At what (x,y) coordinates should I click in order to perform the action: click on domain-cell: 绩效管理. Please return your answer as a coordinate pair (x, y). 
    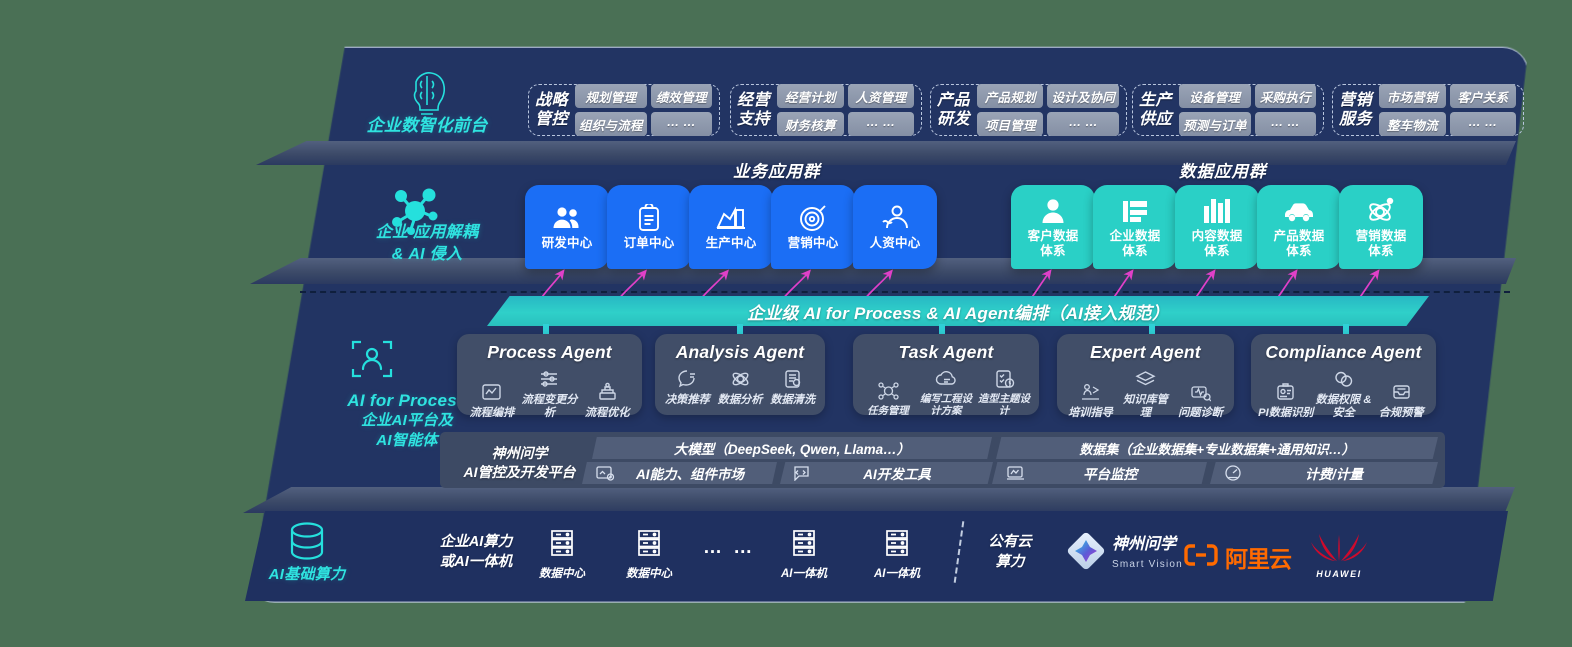
    Looking at the image, I should click on (681, 96).